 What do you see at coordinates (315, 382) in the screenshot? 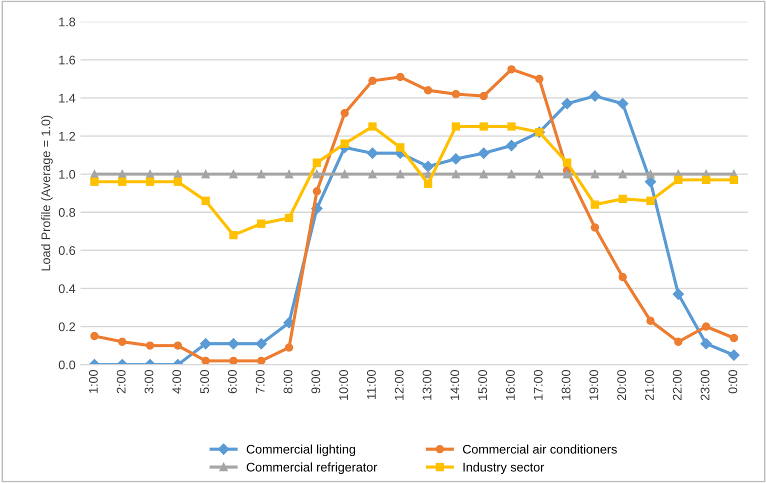
I see `x-tick-label: 9:00` at bounding box center [315, 382].